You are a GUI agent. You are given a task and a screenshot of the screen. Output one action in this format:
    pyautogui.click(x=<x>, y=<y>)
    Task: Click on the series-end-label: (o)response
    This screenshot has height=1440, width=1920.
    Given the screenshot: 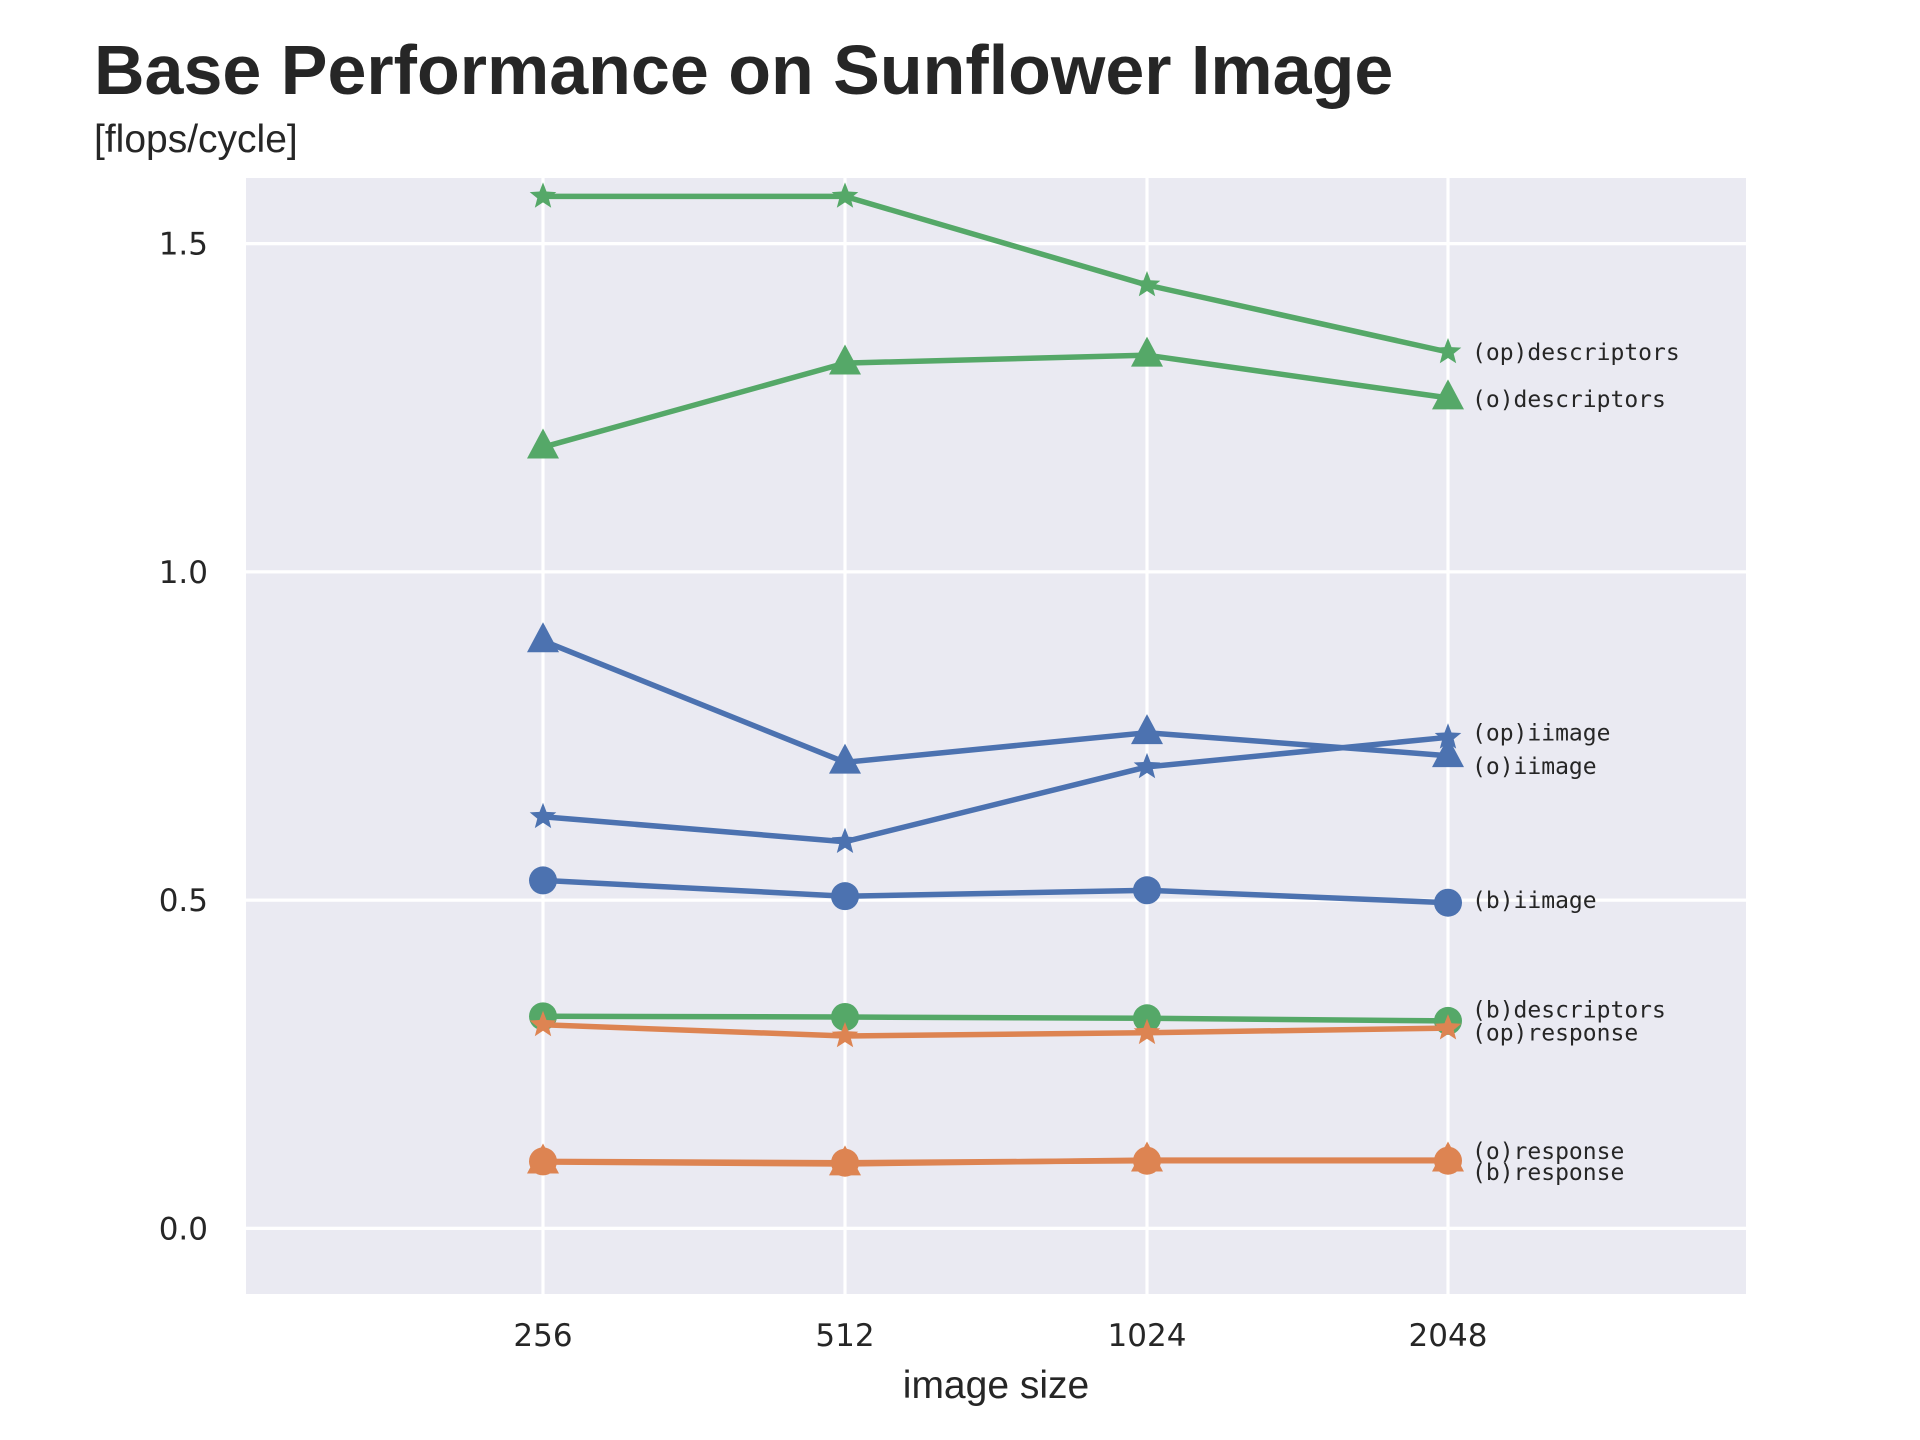 What is the action you would take?
    pyautogui.click(x=1548, y=1152)
    